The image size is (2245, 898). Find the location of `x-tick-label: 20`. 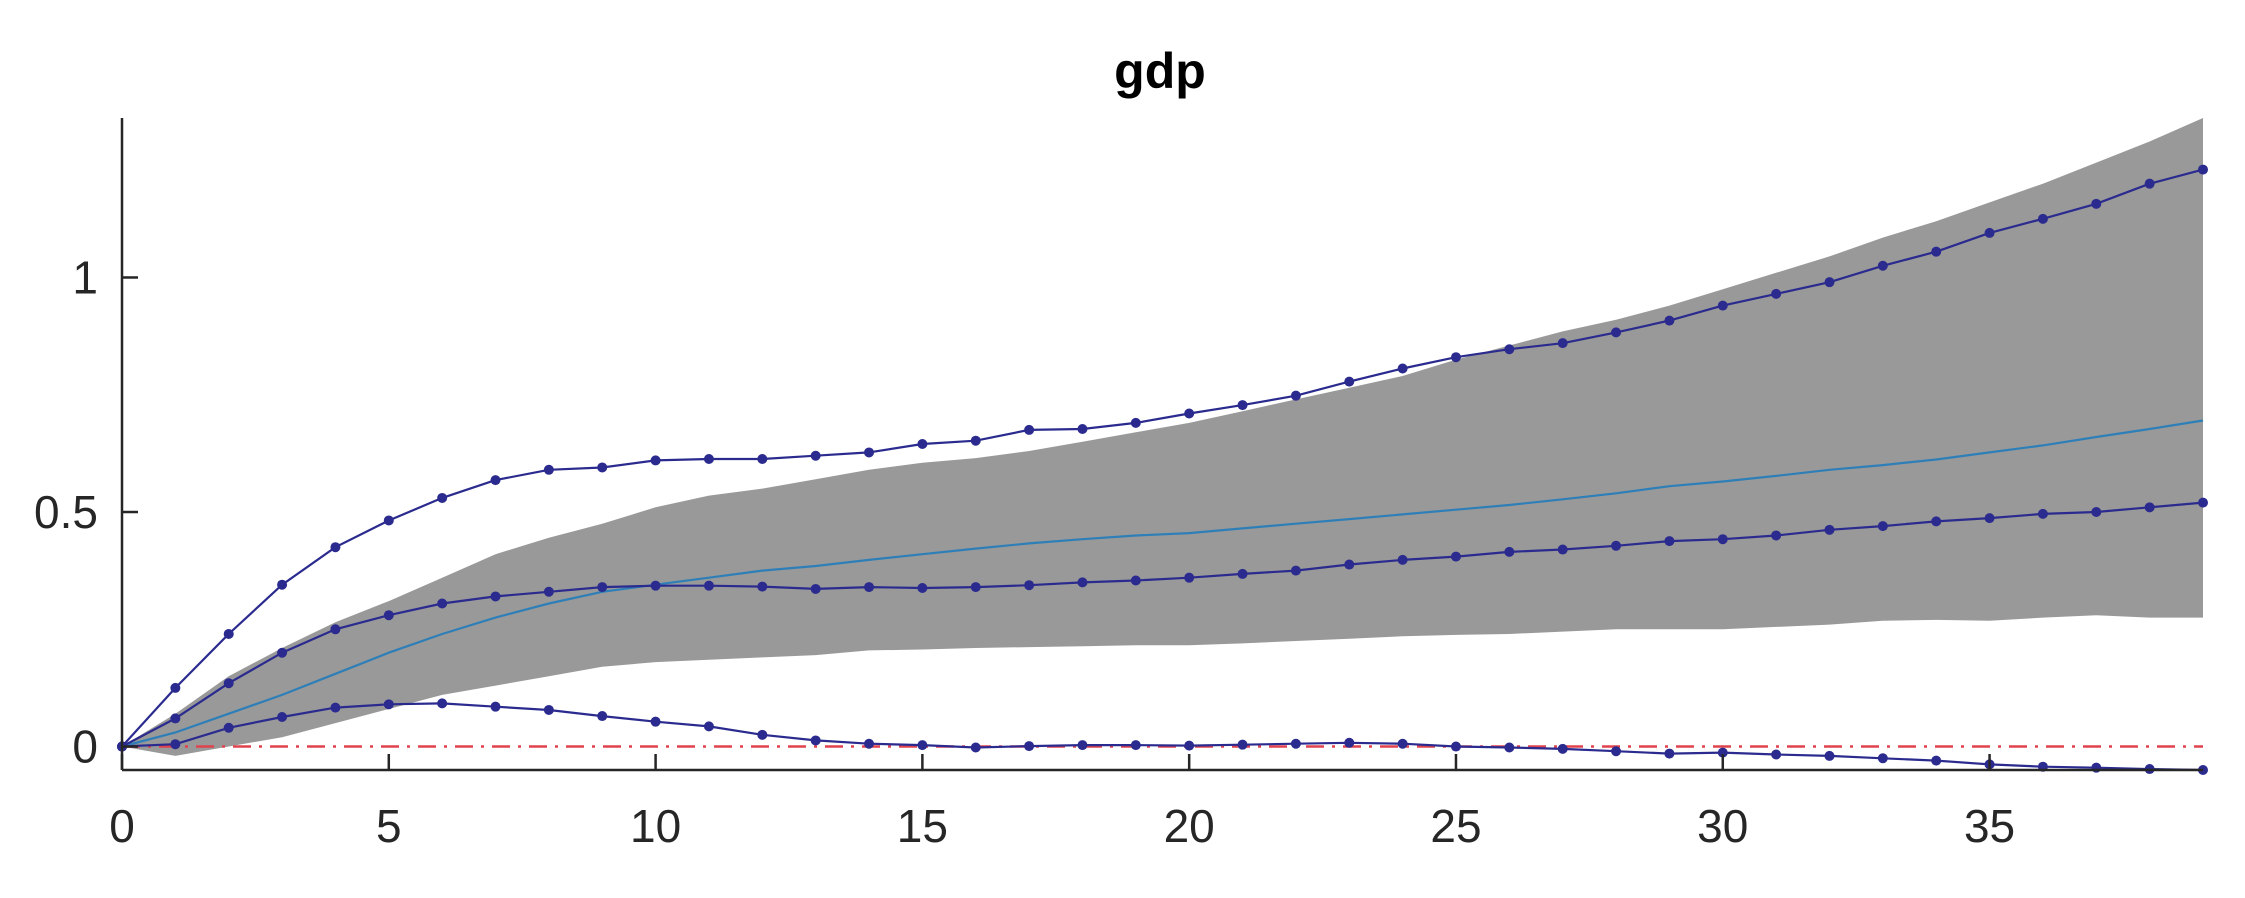

x-tick-label: 20 is located at coordinates (1189, 826).